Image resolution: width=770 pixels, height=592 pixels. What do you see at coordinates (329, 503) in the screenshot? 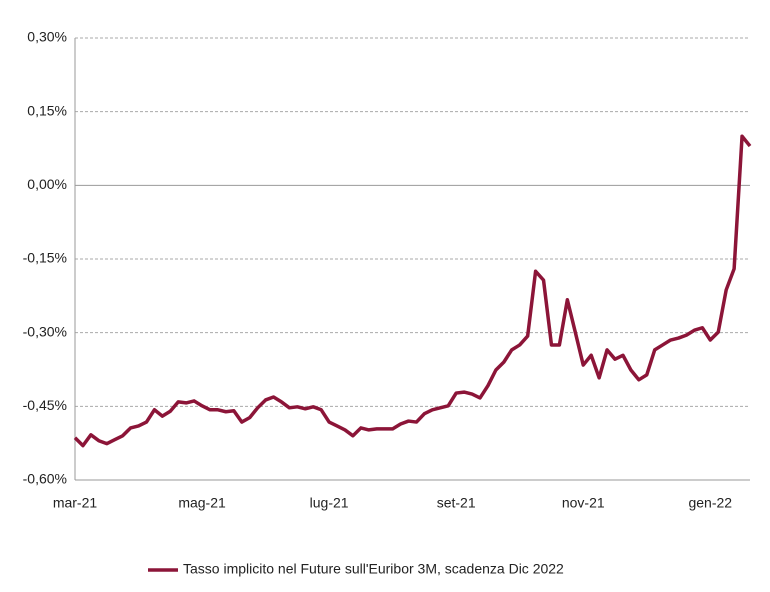
I see `x-tick-label: lug-21` at bounding box center [329, 503].